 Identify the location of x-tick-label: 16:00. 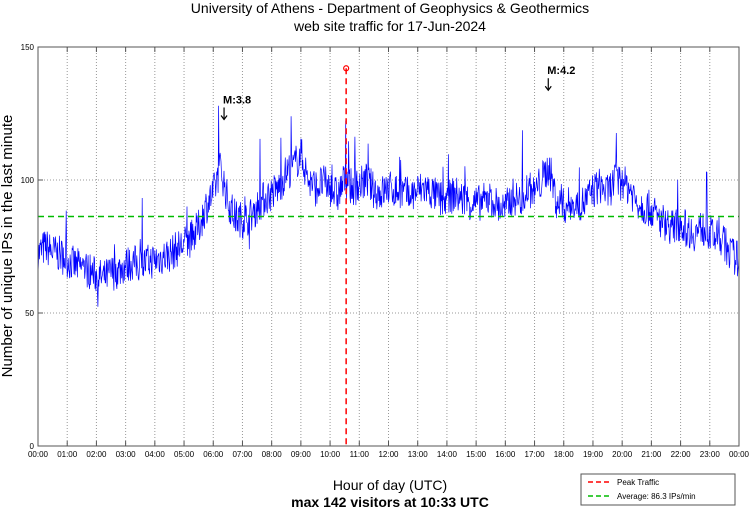
(505, 454).